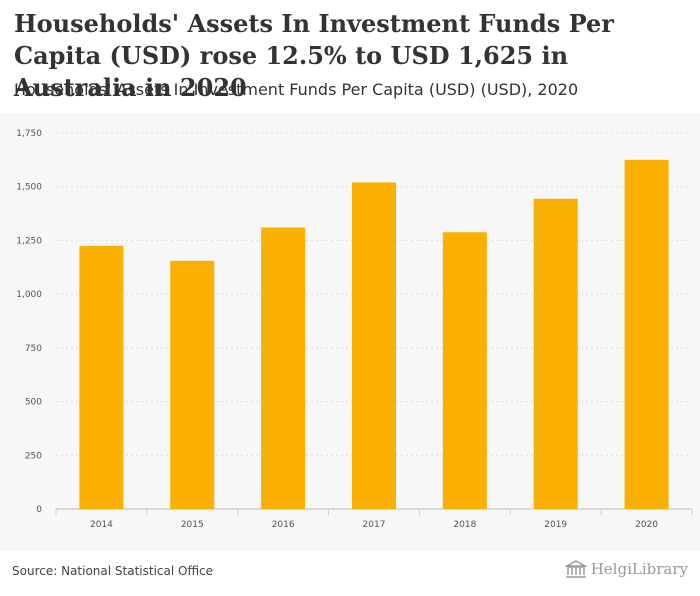 This screenshot has height=596, width=700. What do you see at coordinates (101, 525) in the screenshot?
I see `x-tick-label: 2014` at bounding box center [101, 525].